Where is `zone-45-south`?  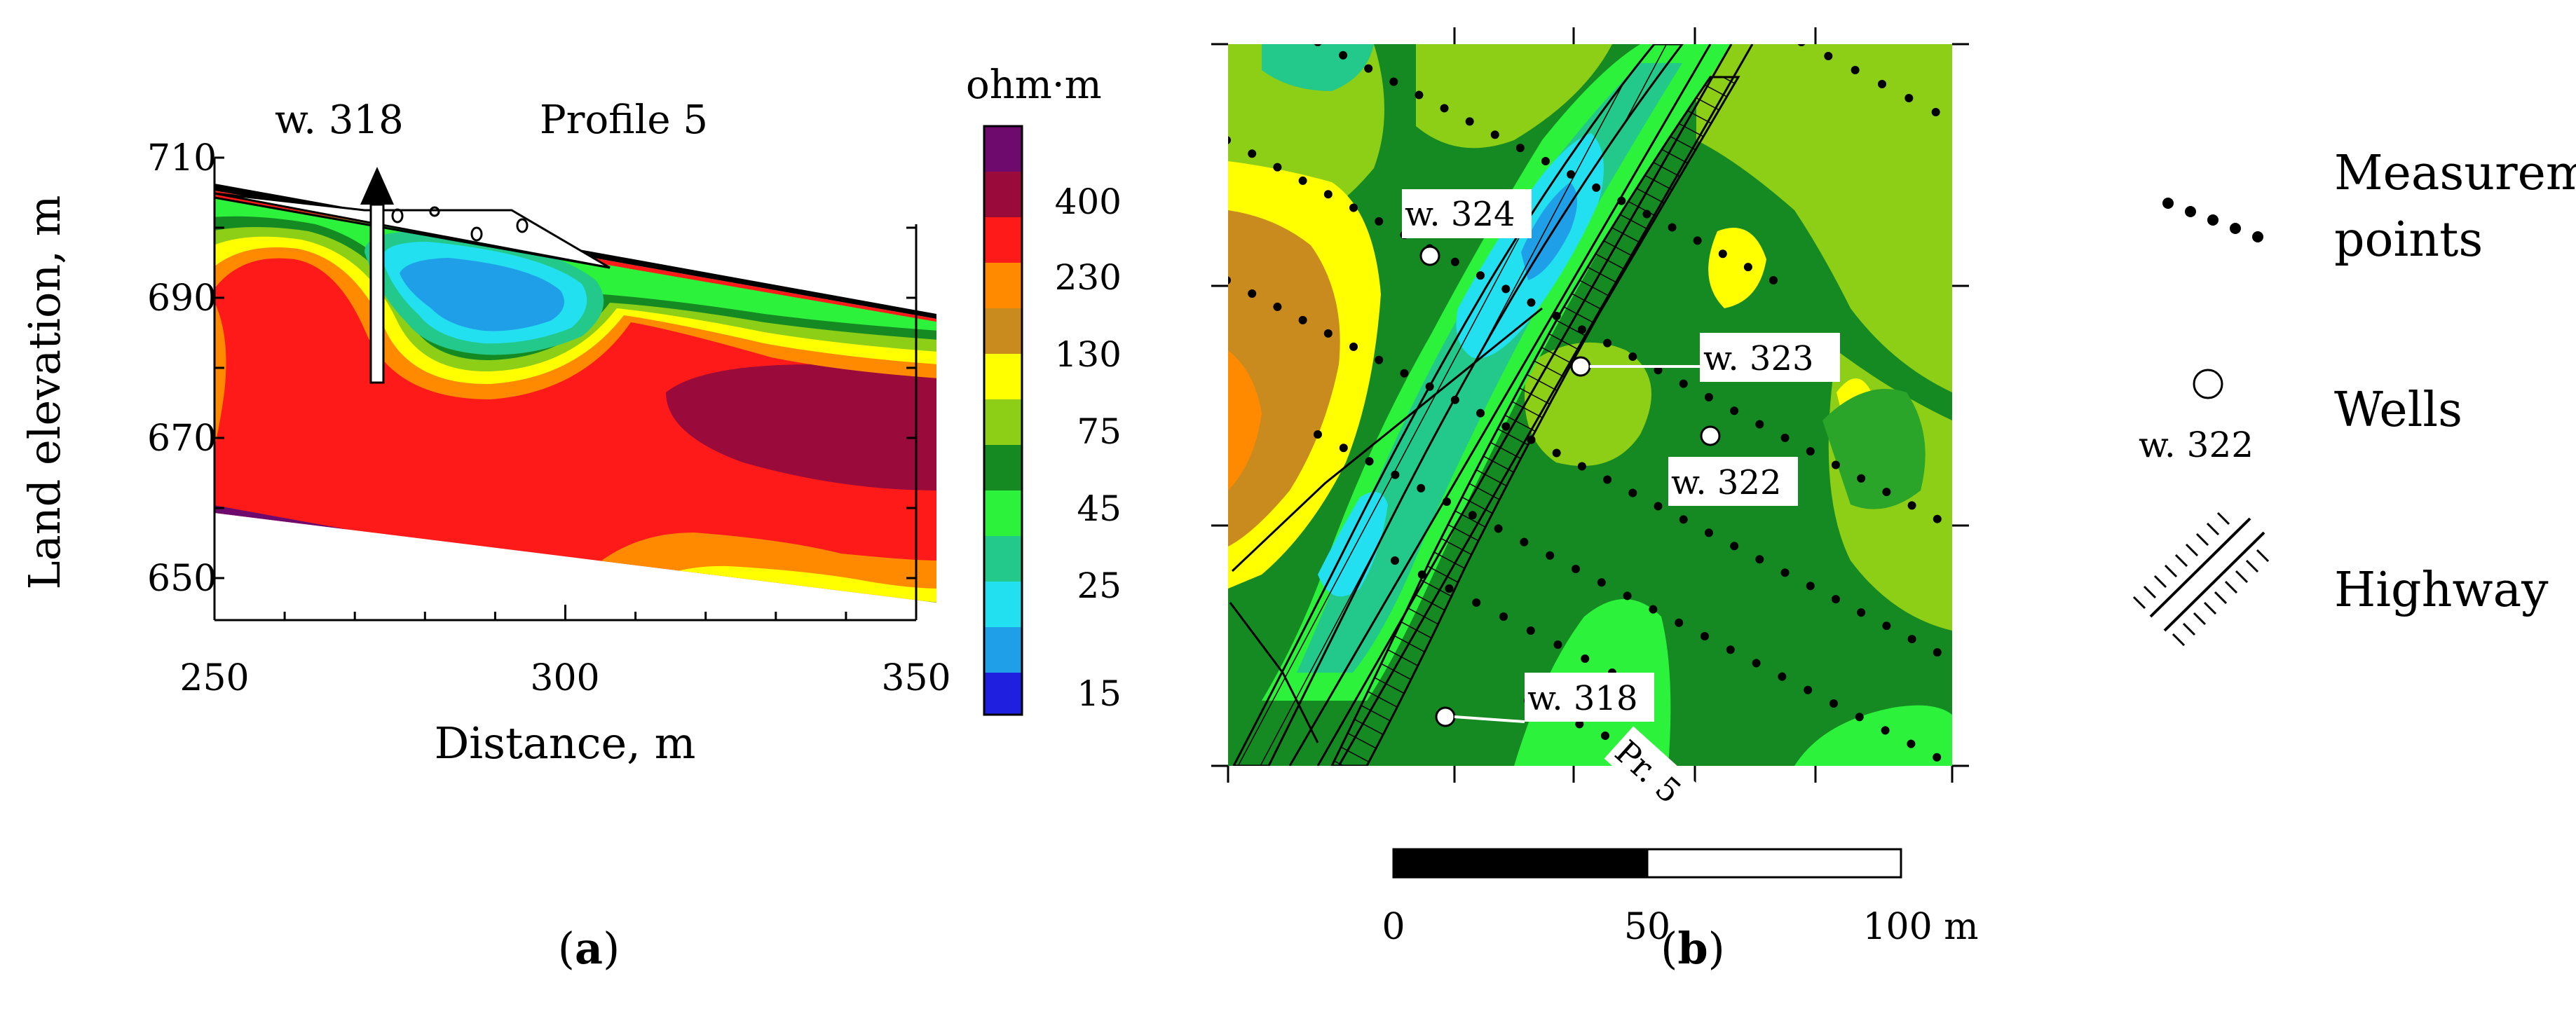 zone-45-south is located at coordinates (1873, 735).